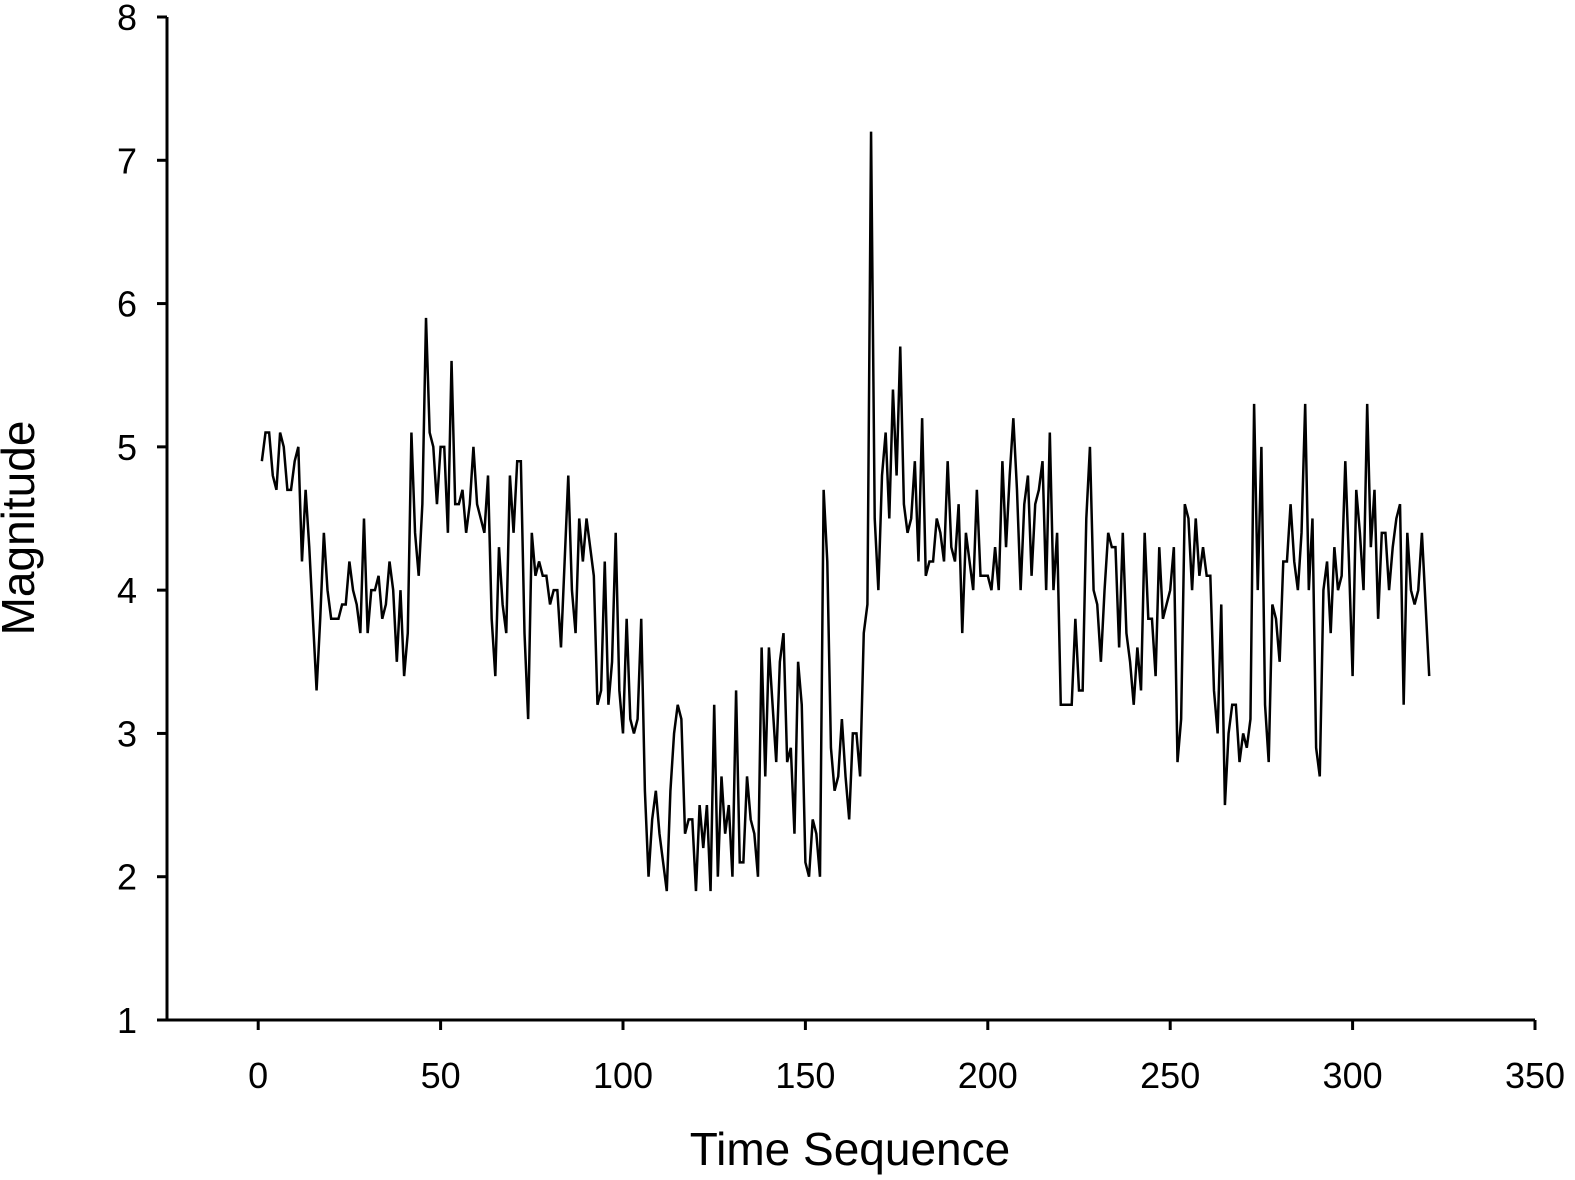  Describe the element at coordinates (988, 1075) in the screenshot. I see `x-tick-label: 200` at that location.